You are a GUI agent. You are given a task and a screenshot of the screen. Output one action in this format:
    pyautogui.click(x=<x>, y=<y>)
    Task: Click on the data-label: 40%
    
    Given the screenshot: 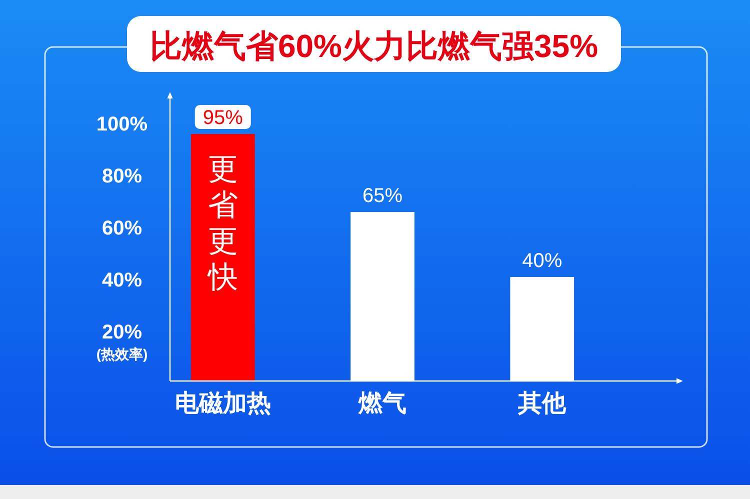 What is the action you would take?
    pyautogui.click(x=542, y=261)
    